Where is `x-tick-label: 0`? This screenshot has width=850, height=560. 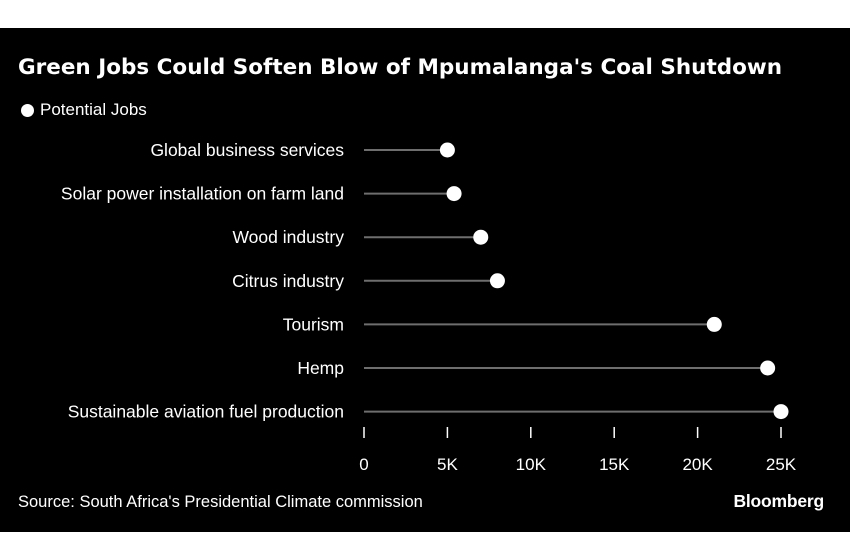
x-tick-label: 0 is located at coordinates (363, 464).